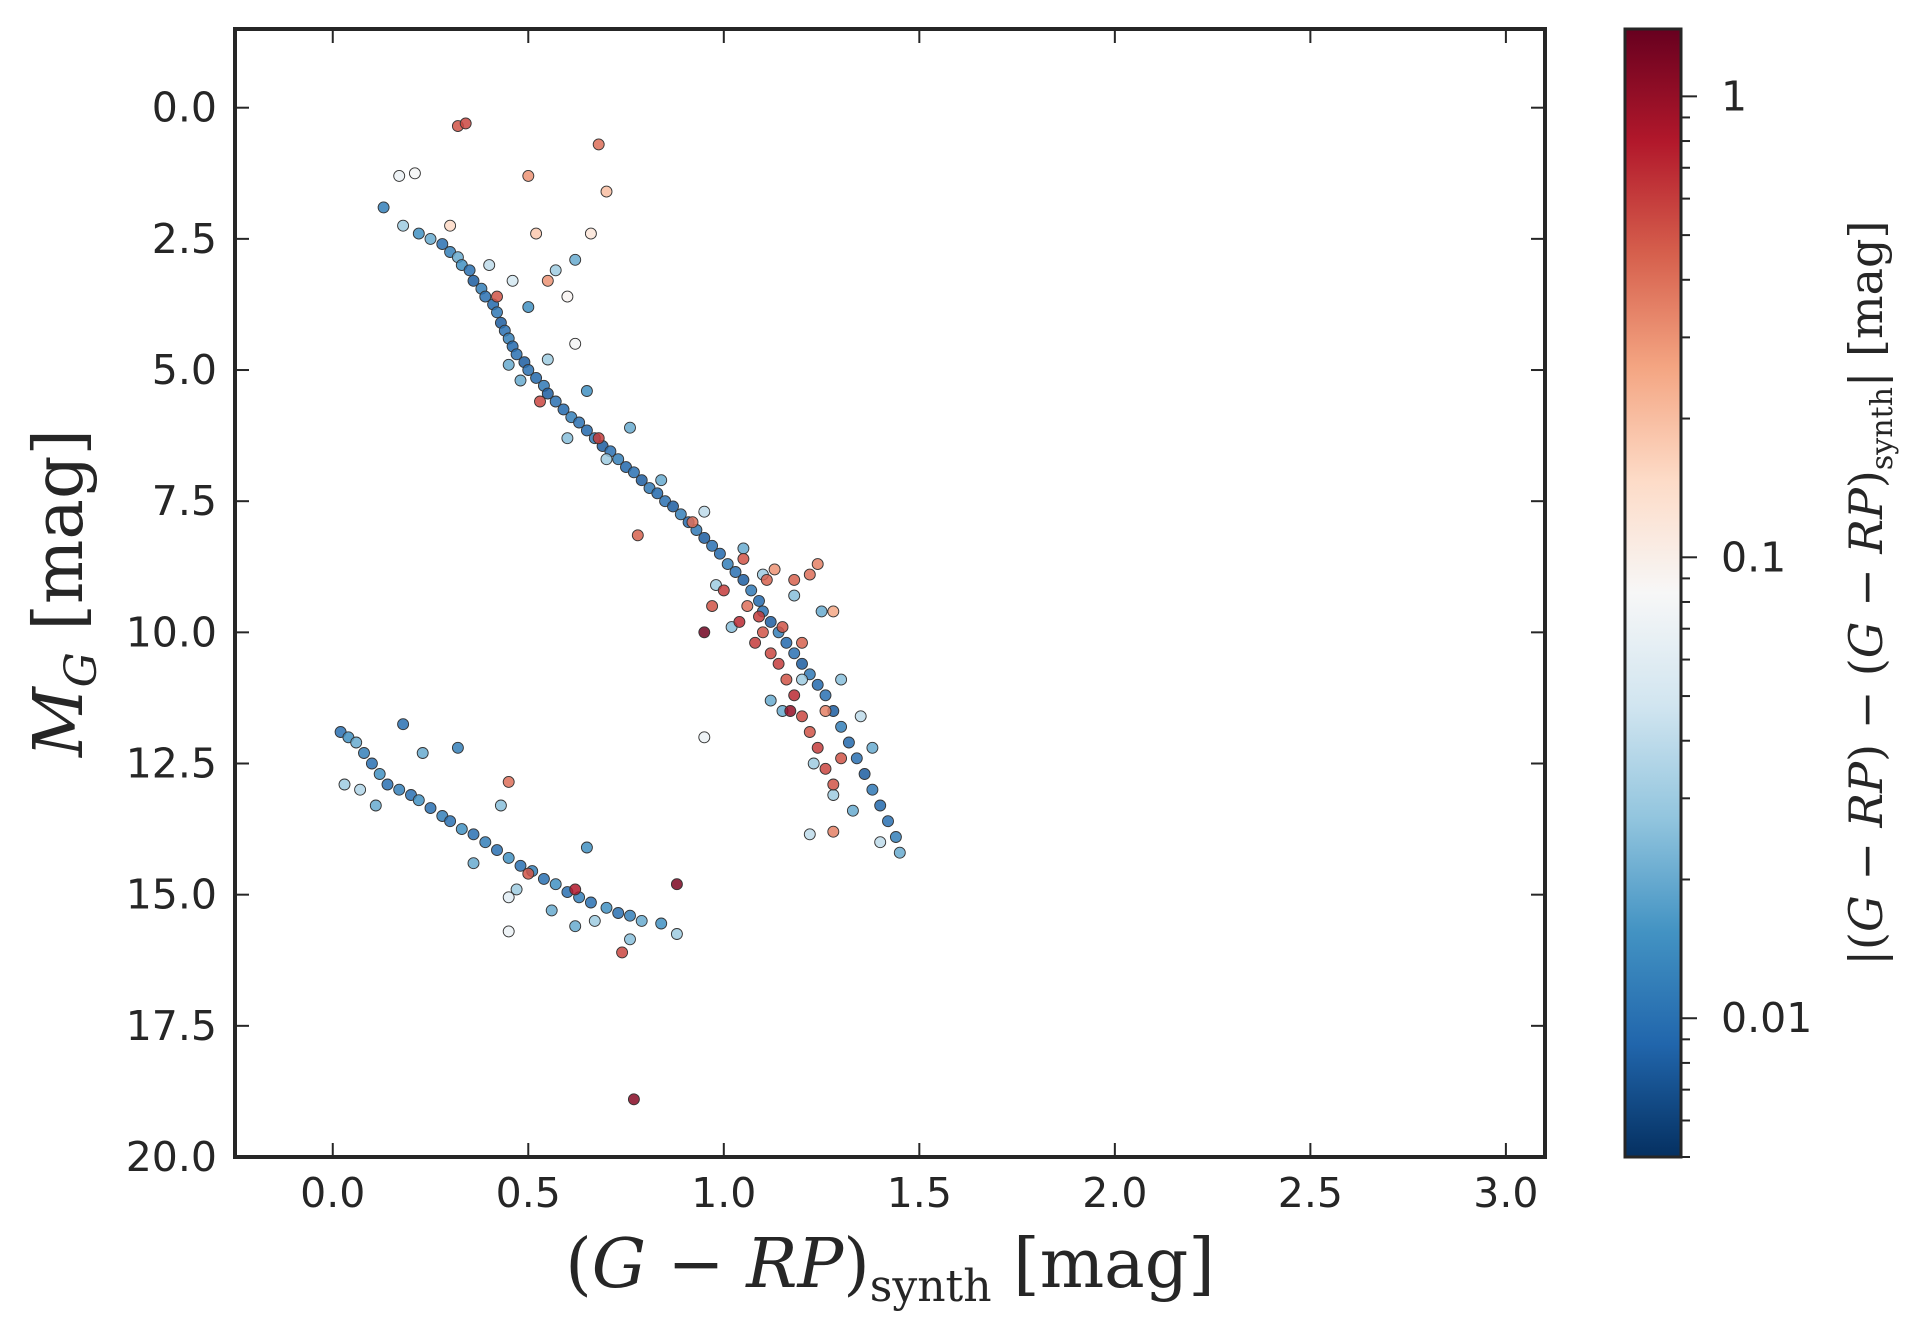 This screenshot has height=1334, width=1918. Describe the element at coordinates (171, 764) in the screenshot. I see `y-tick-label: 12.5` at that location.